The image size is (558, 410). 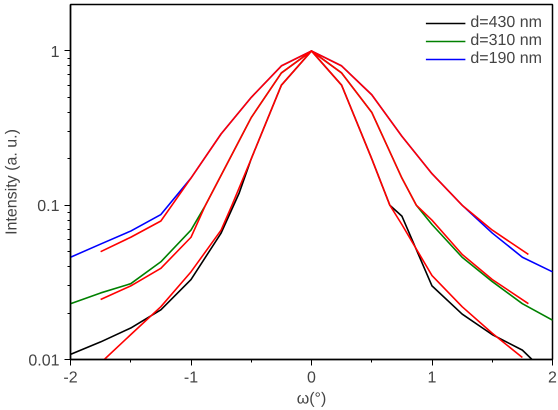 I want to click on x-tick-label: 0, so click(x=311, y=378).